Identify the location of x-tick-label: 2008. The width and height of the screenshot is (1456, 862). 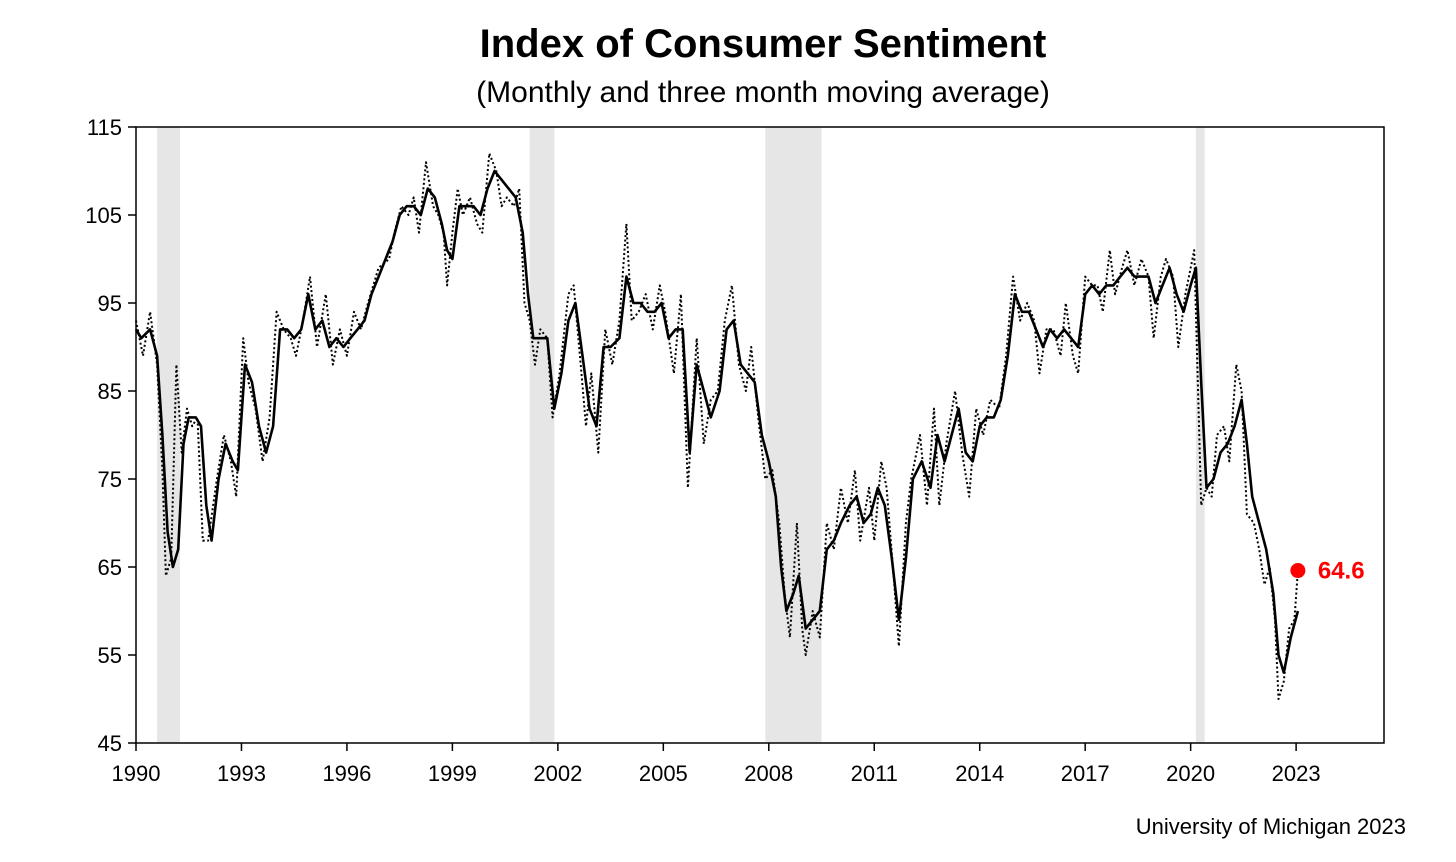
(768, 773).